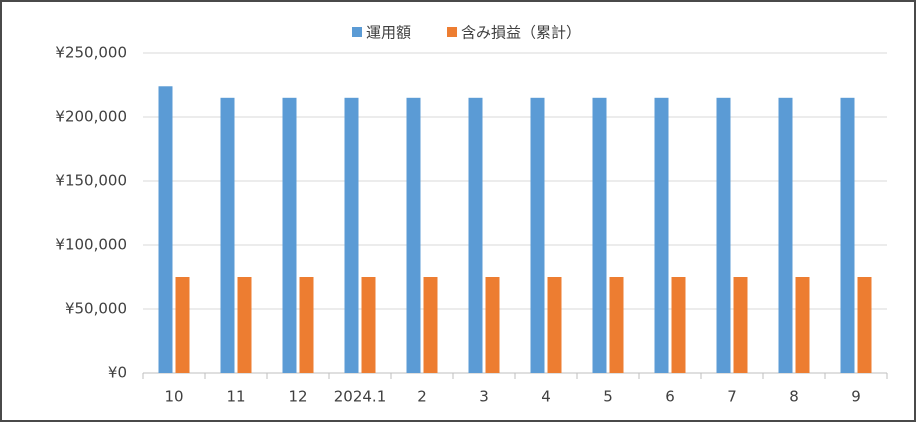  I want to click on x-tick-label: 8, so click(794, 397).